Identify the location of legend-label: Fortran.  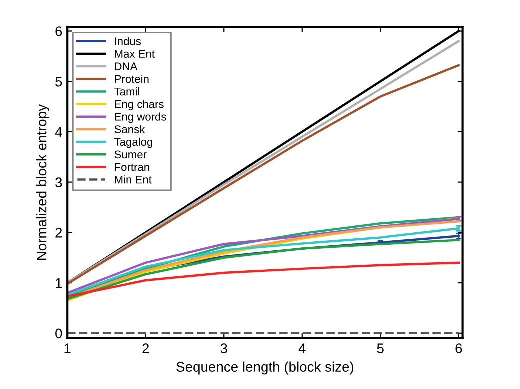
(132, 167).